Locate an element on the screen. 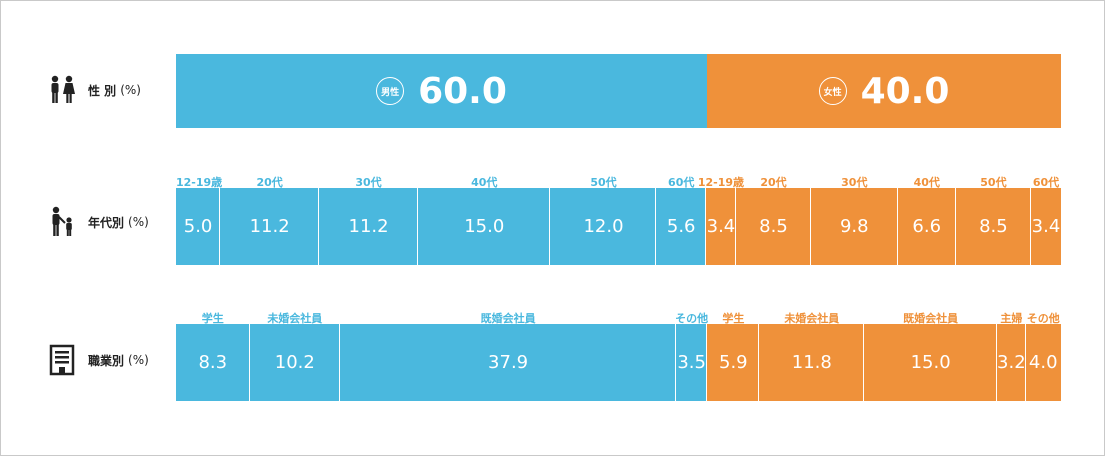 This screenshot has width=1105, height=456. age-value-label: 6.6 is located at coordinates (927, 226).